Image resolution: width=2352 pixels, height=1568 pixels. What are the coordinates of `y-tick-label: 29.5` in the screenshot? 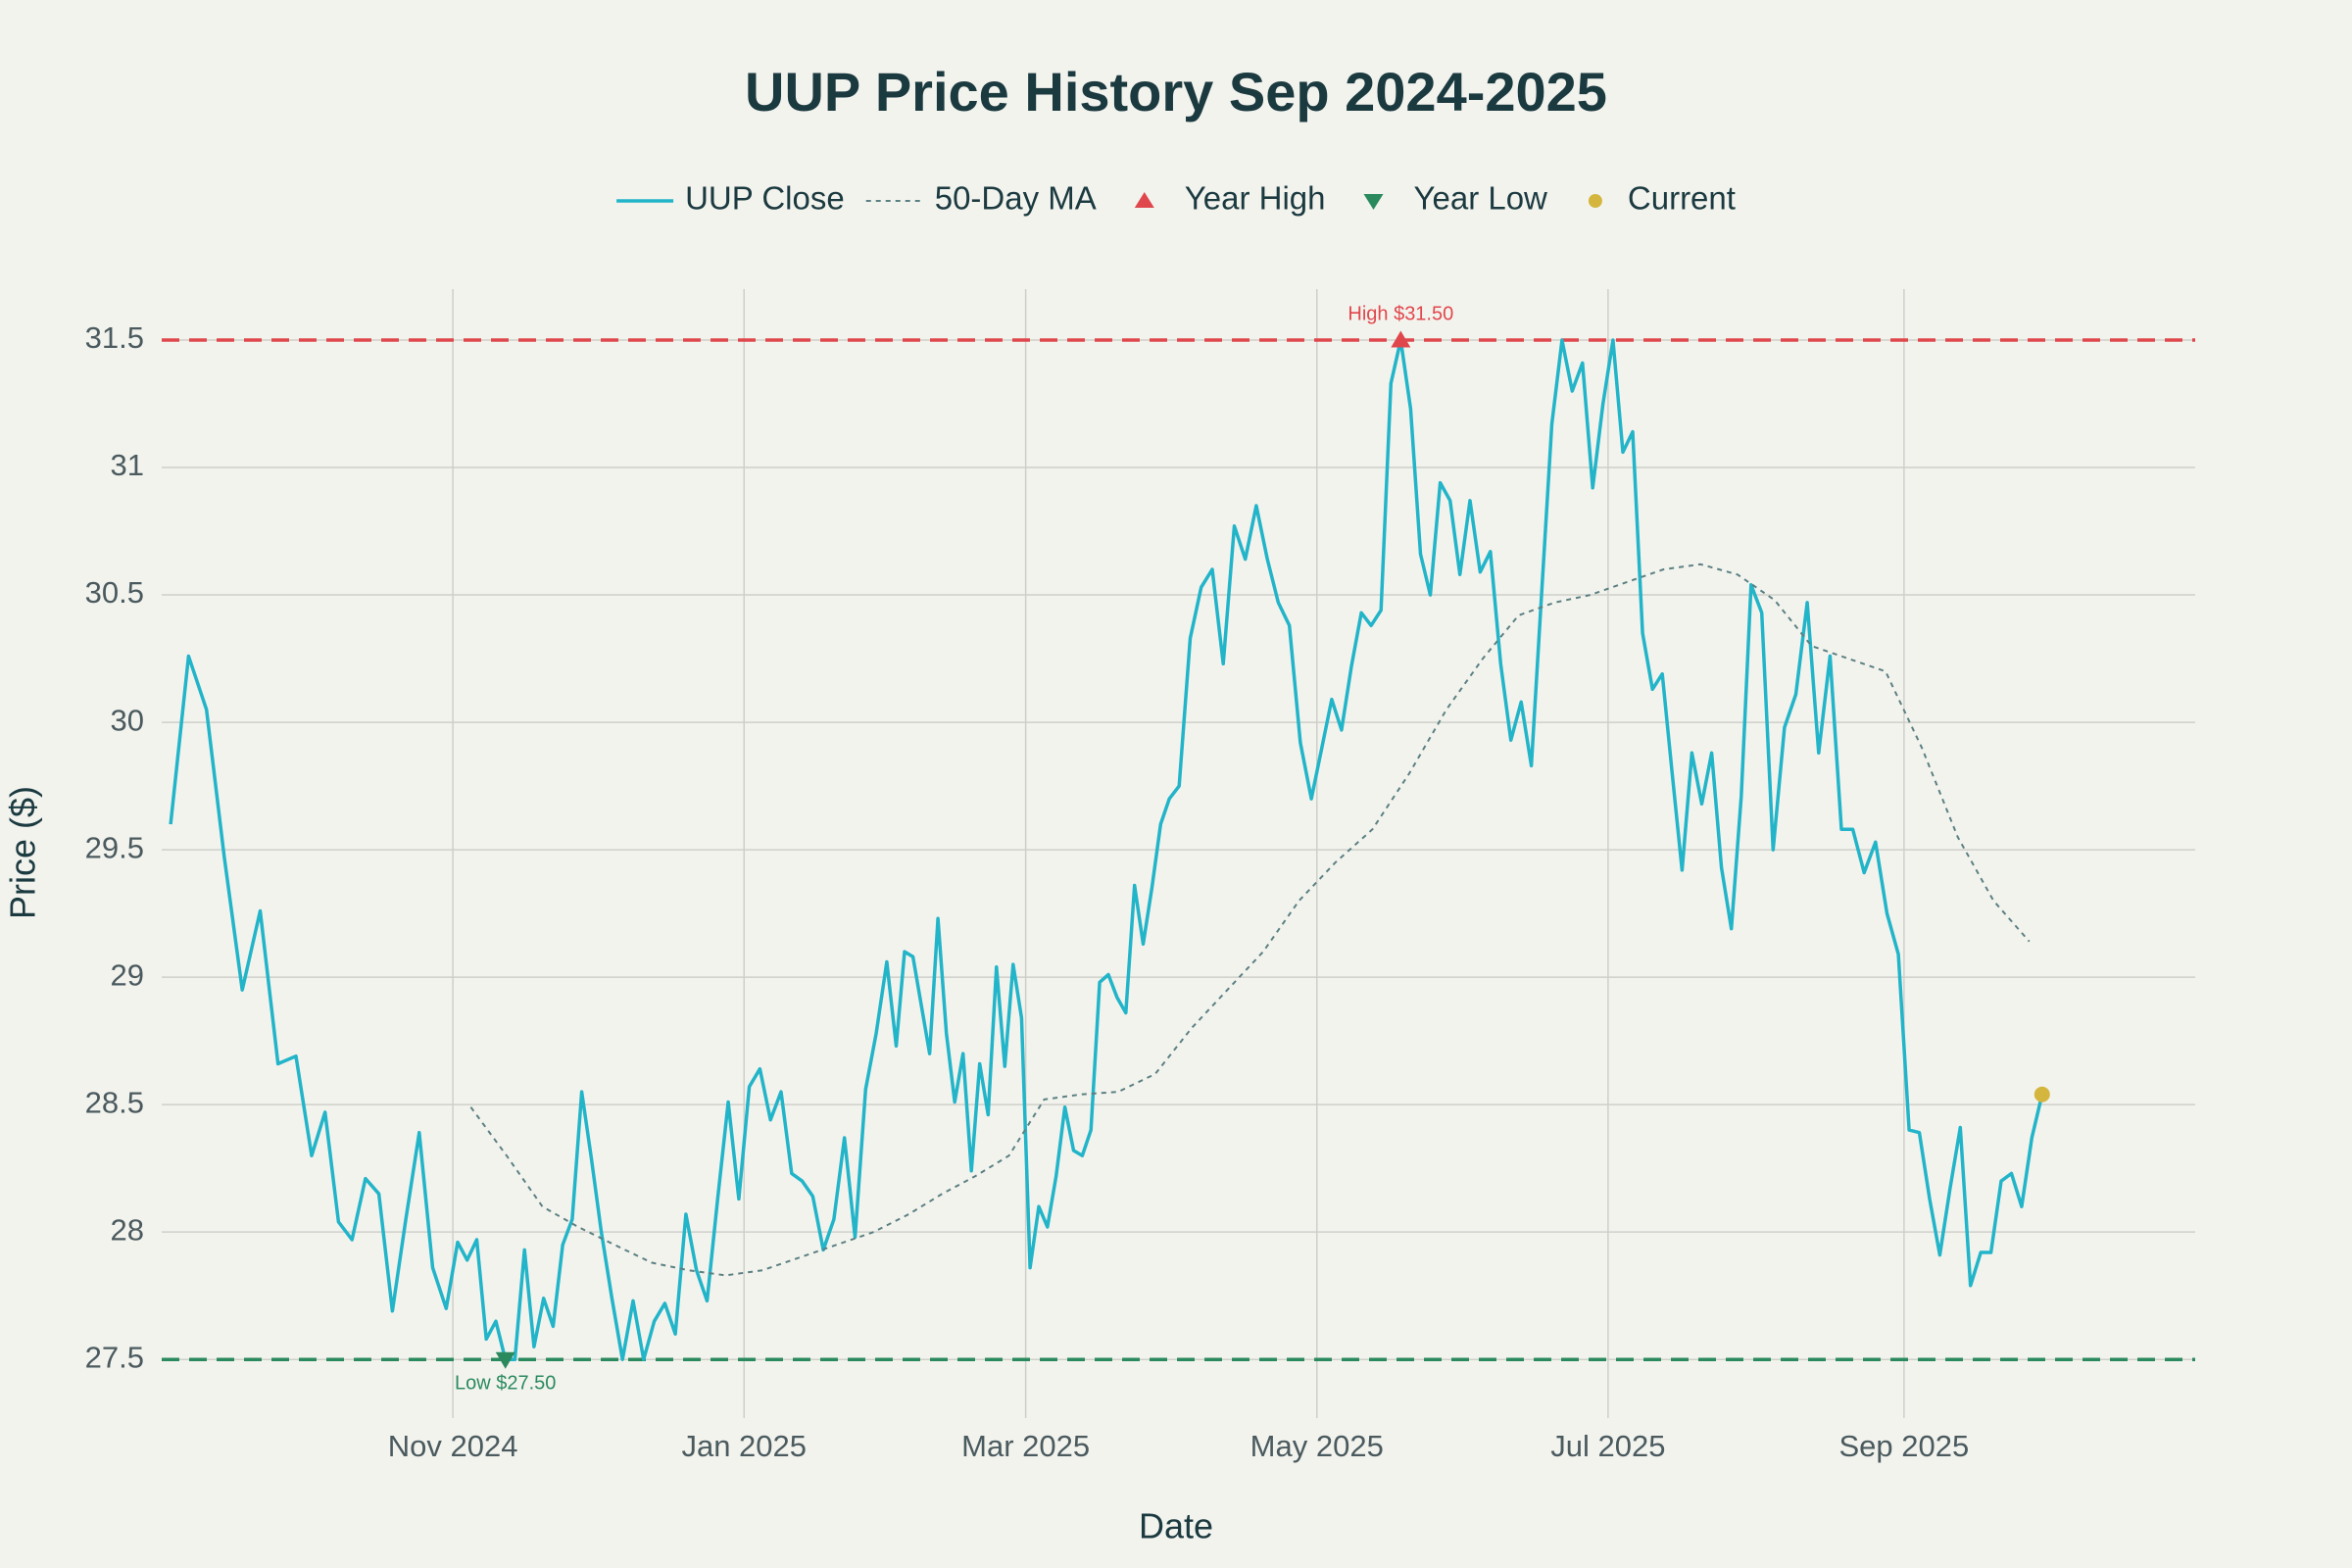 It's located at (114, 847).